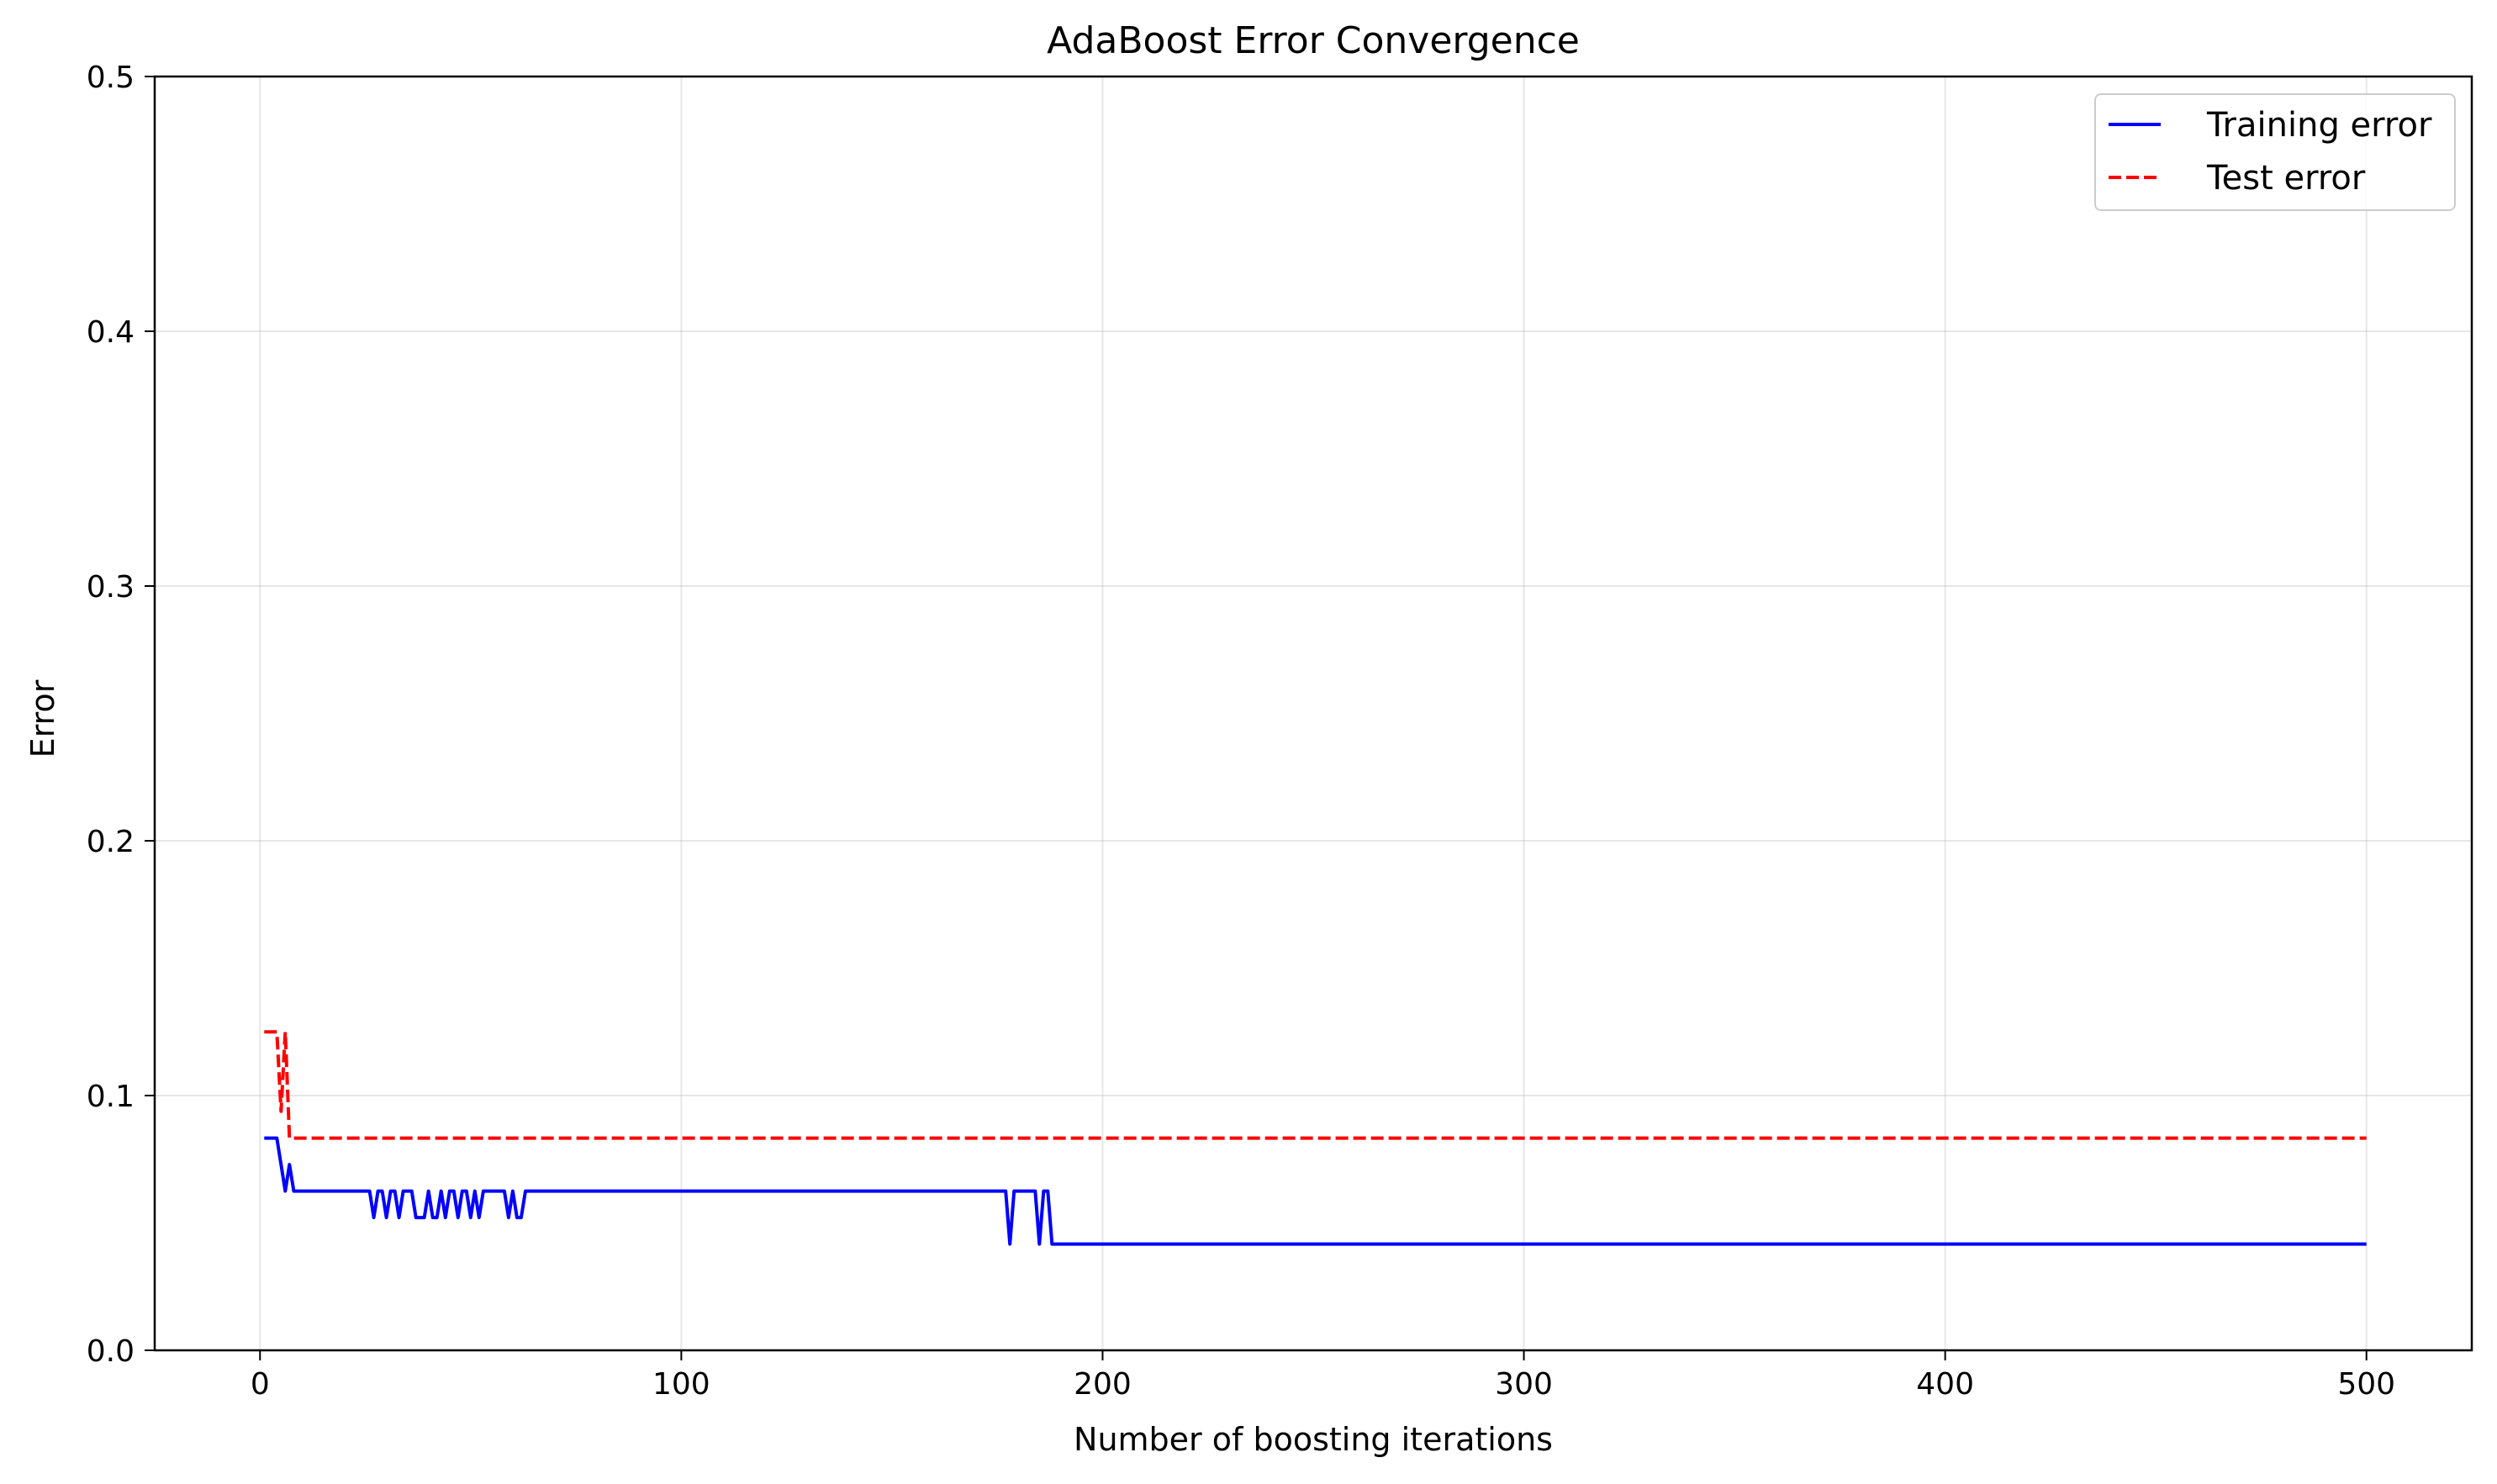  What do you see at coordinates (1315, 1085) in the screenshot?
I see `series-line-test-error` at bounding box center [1315, 1085].